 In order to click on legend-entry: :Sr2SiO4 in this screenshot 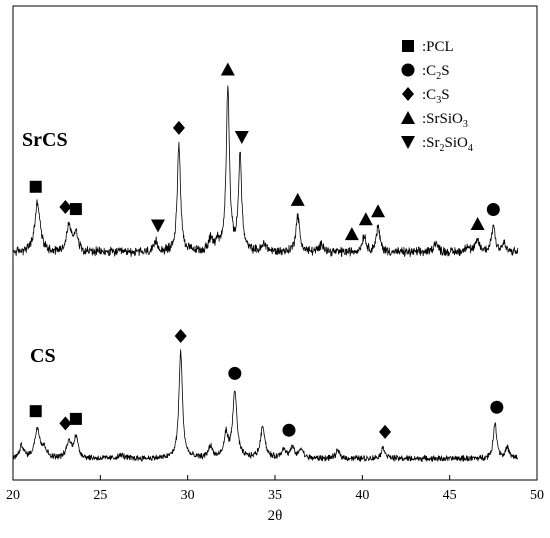, I will do `click(447, 144)`.